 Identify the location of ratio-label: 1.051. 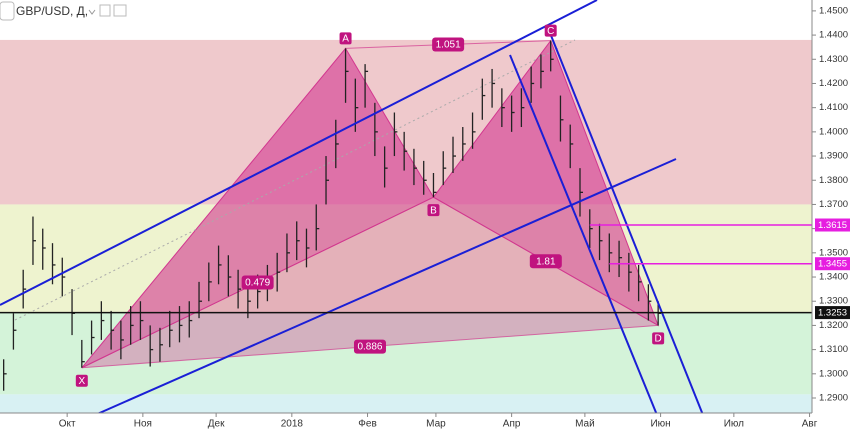
(448, 45).